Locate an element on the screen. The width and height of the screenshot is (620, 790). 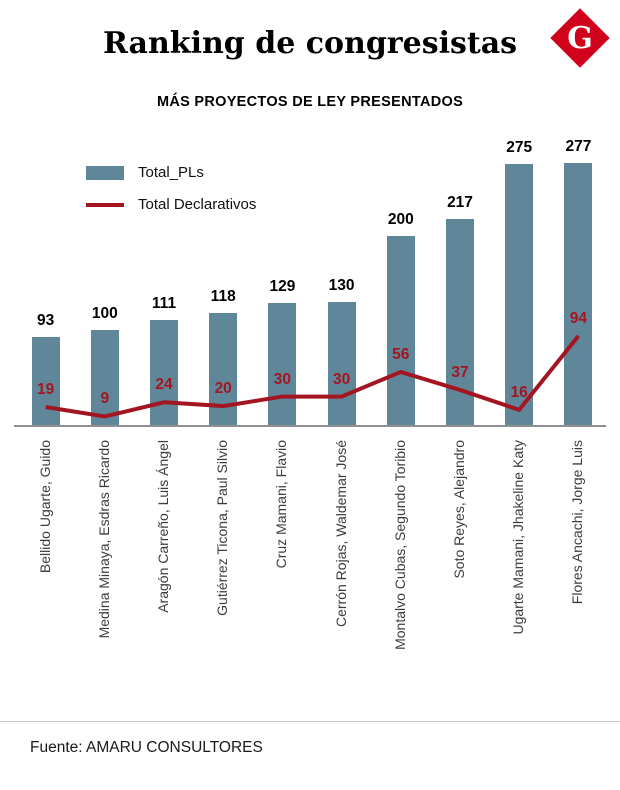
line-value-label: 20 is located at coordinates (223, 389).